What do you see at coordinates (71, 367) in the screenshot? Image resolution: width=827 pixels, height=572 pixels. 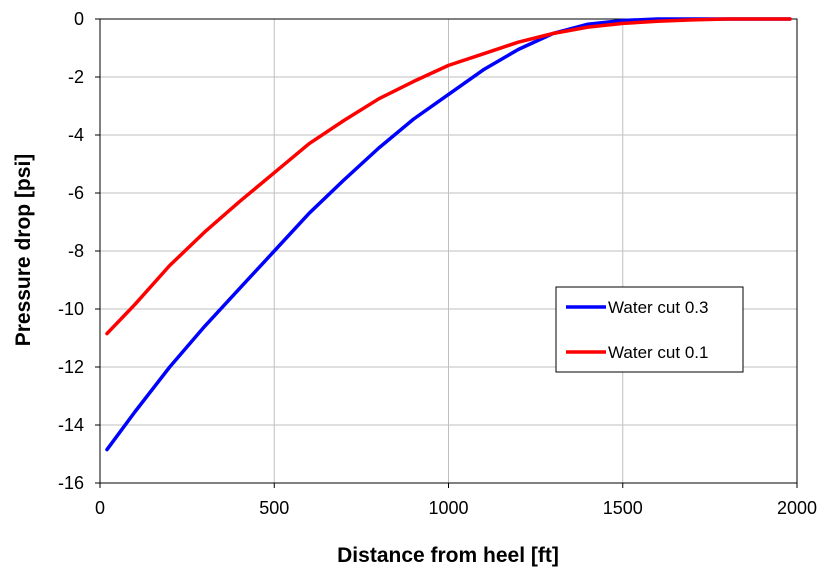 I see `y-tick-label: -12` at bounding box center [71, 367].